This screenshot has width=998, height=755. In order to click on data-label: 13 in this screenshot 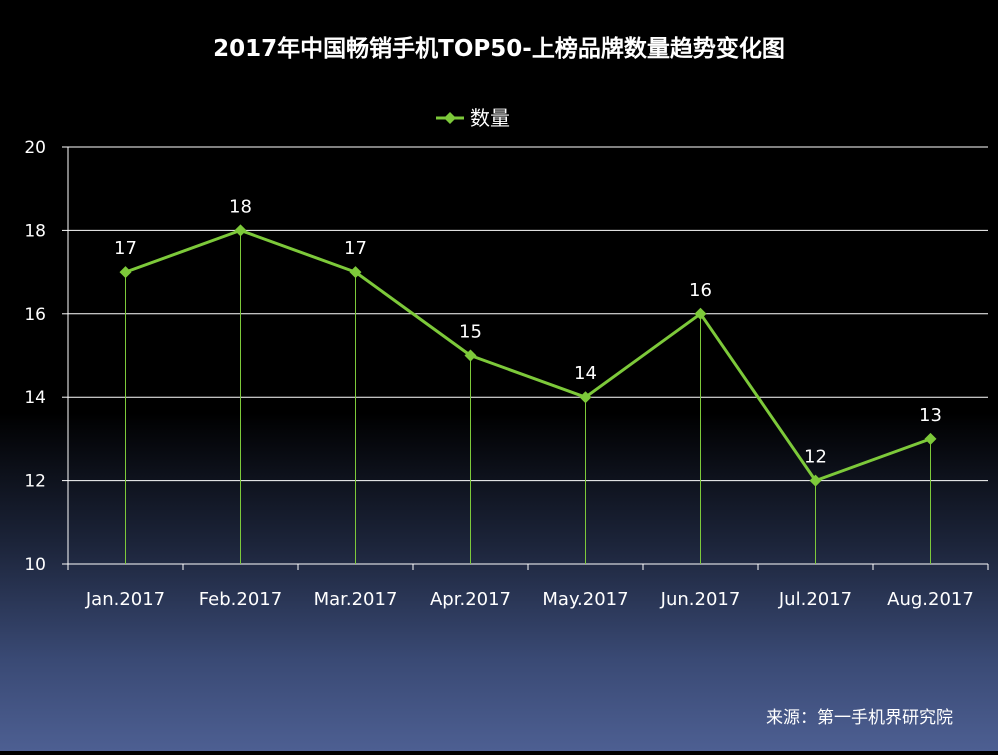, I will do `click(930, 415)`.